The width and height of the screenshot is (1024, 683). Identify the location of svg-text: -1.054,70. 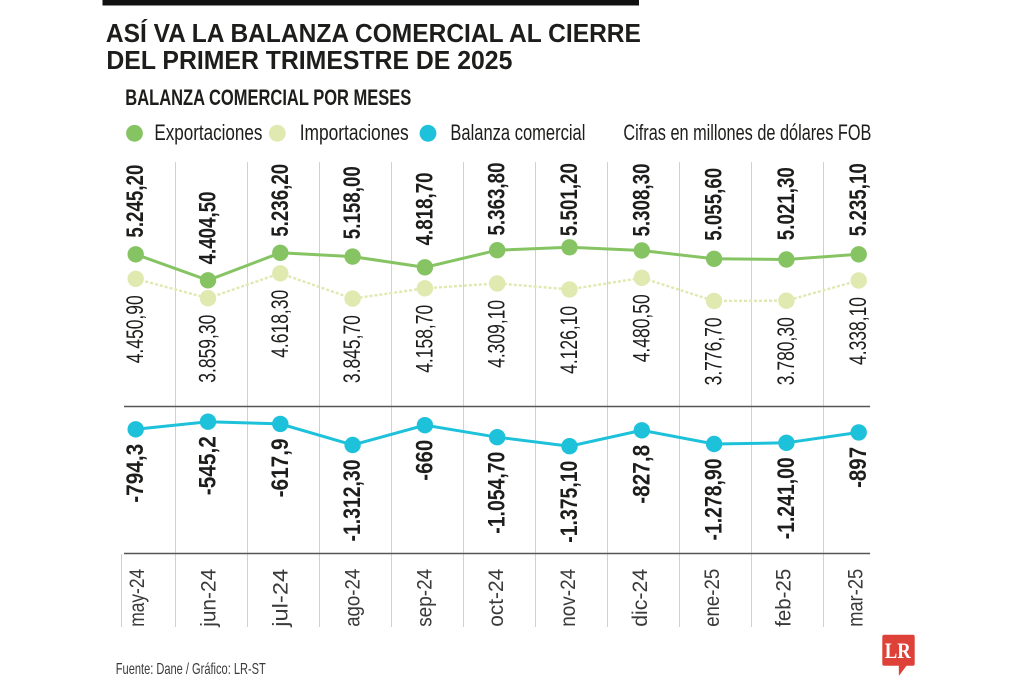
(497, 493).